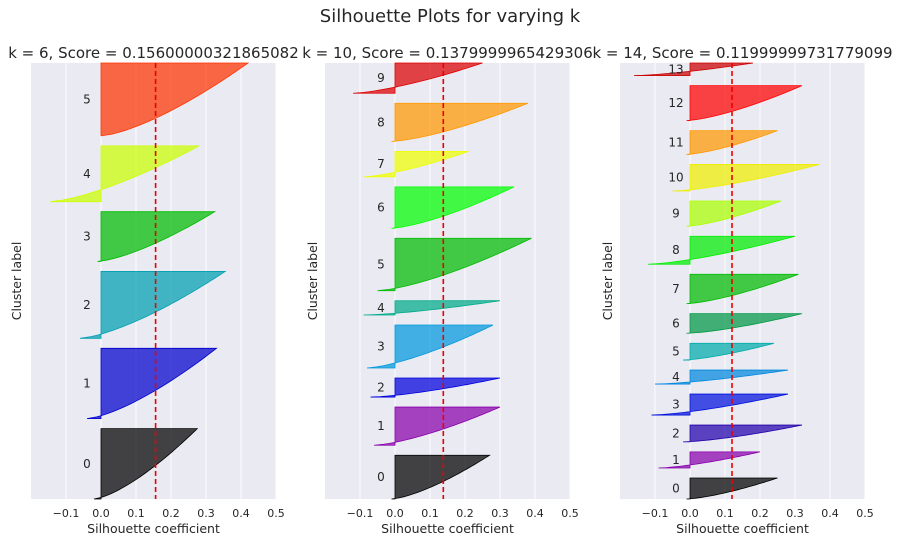  Describe the element at coordinates (676, 289) in the screenshot. I see `cluster-label: 7` at that location.